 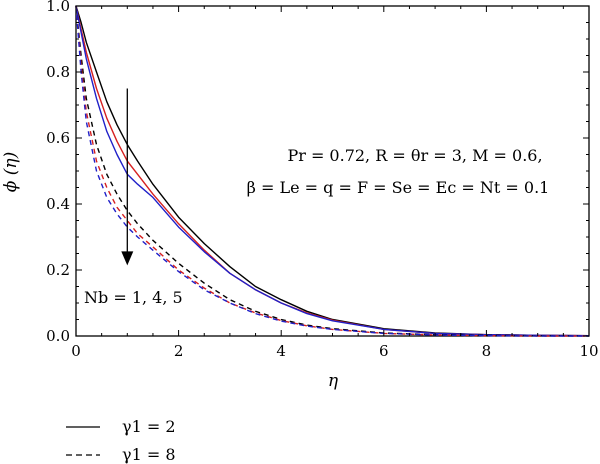 I want to click on y-tick-label: 0.4, so click(x=58, y=204).